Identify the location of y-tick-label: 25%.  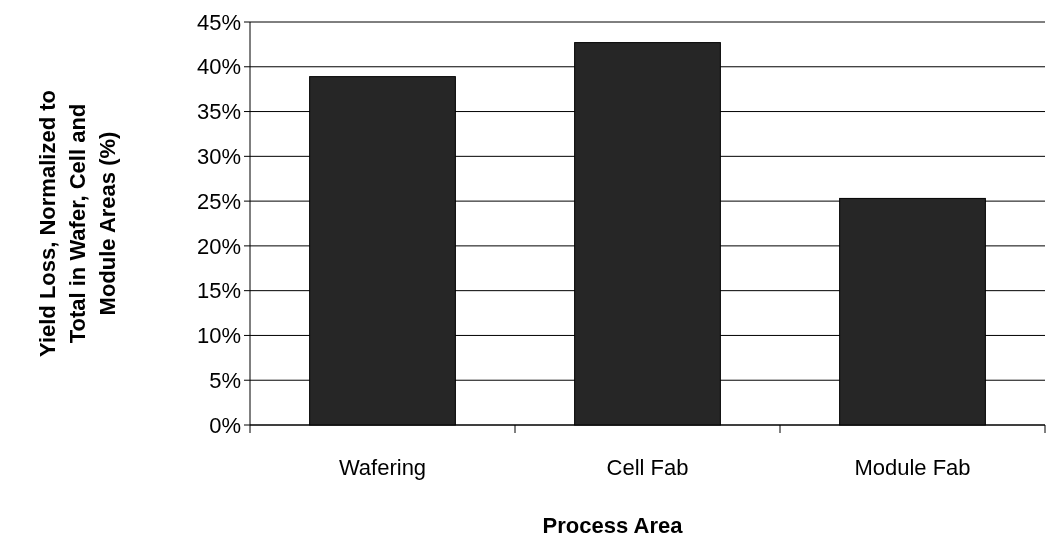
(218, 201).